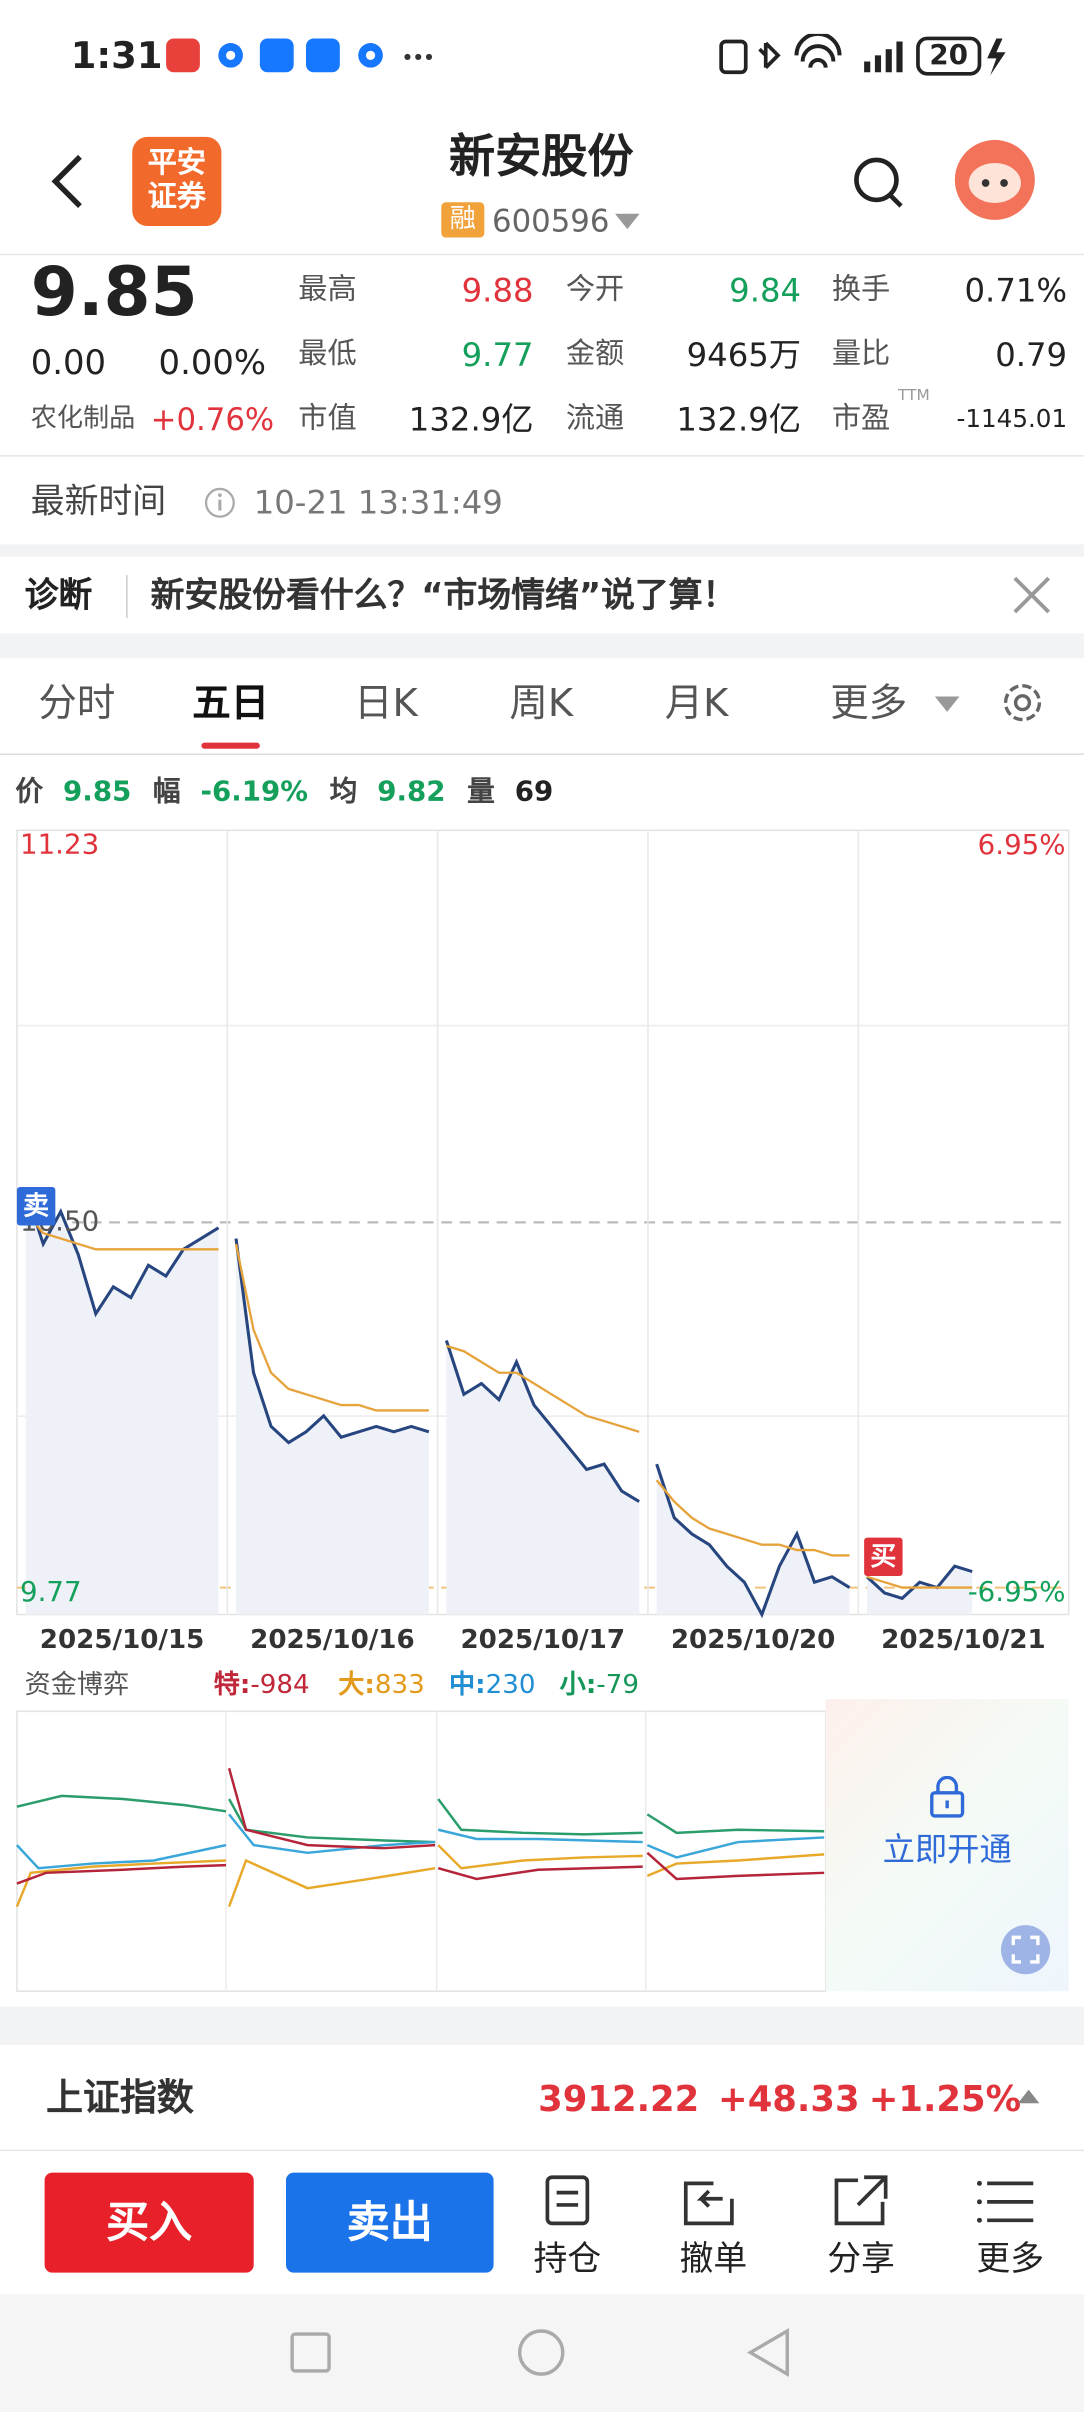  Describe the element at coordinates (861, 353) in the screenshot. I see `stat-label: 量比` at that location.